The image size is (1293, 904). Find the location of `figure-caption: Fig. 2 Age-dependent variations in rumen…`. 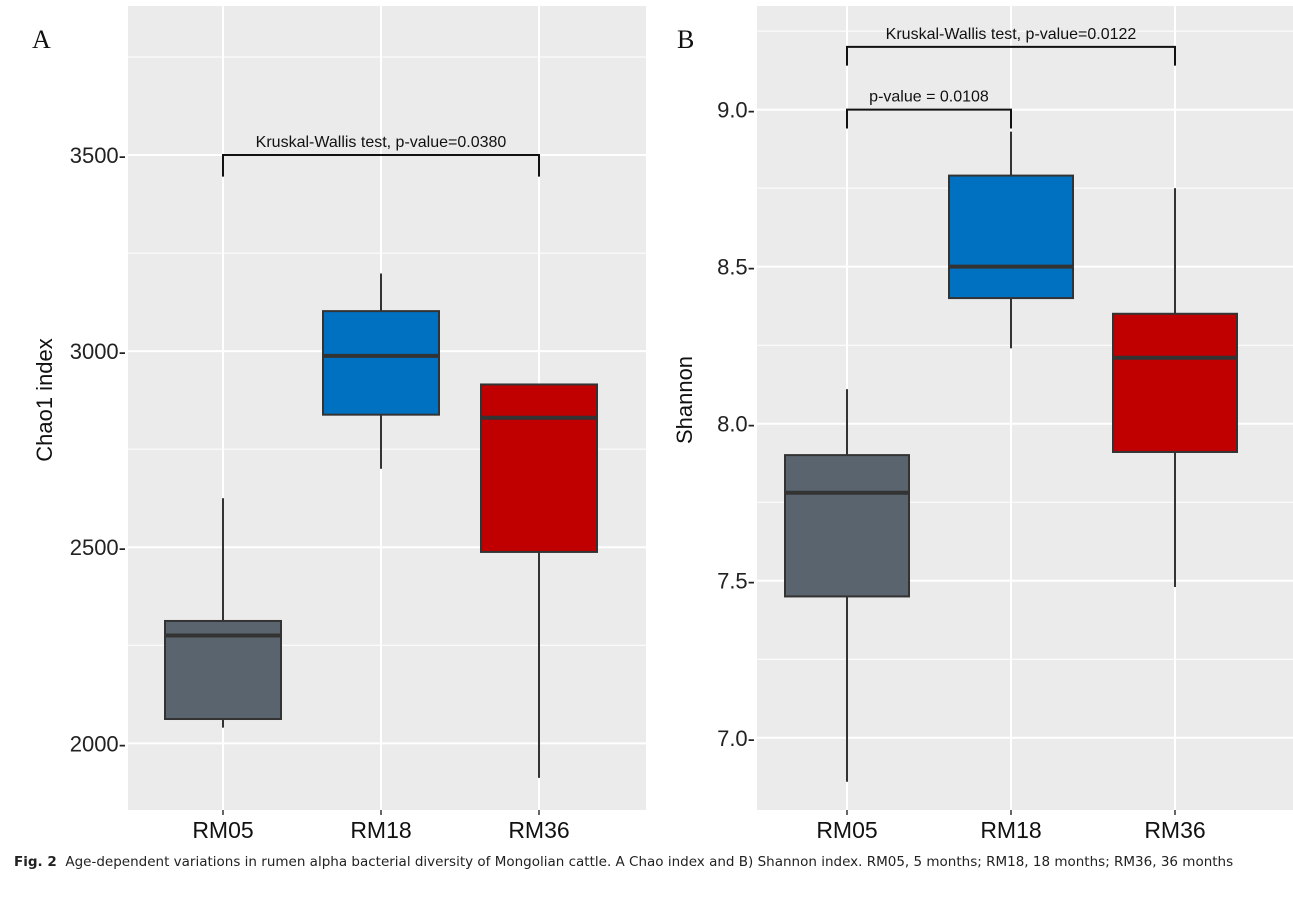

figure-caption: Fig. 2 Age-dependent variations in rumen… is located at coordinates (645, 862).